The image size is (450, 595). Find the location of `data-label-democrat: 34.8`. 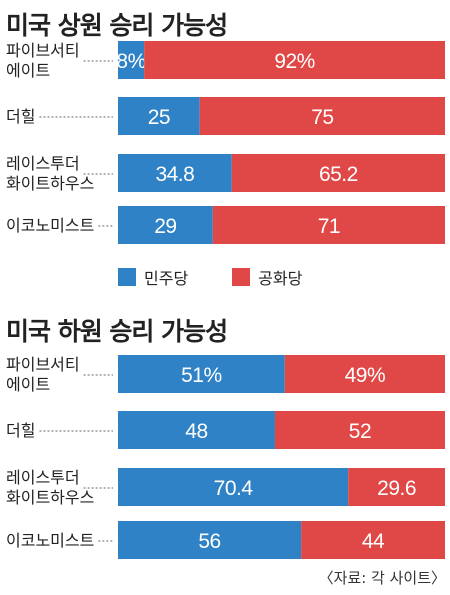

data-label-democrat: 34.8 is located at coordinates (174, 174).